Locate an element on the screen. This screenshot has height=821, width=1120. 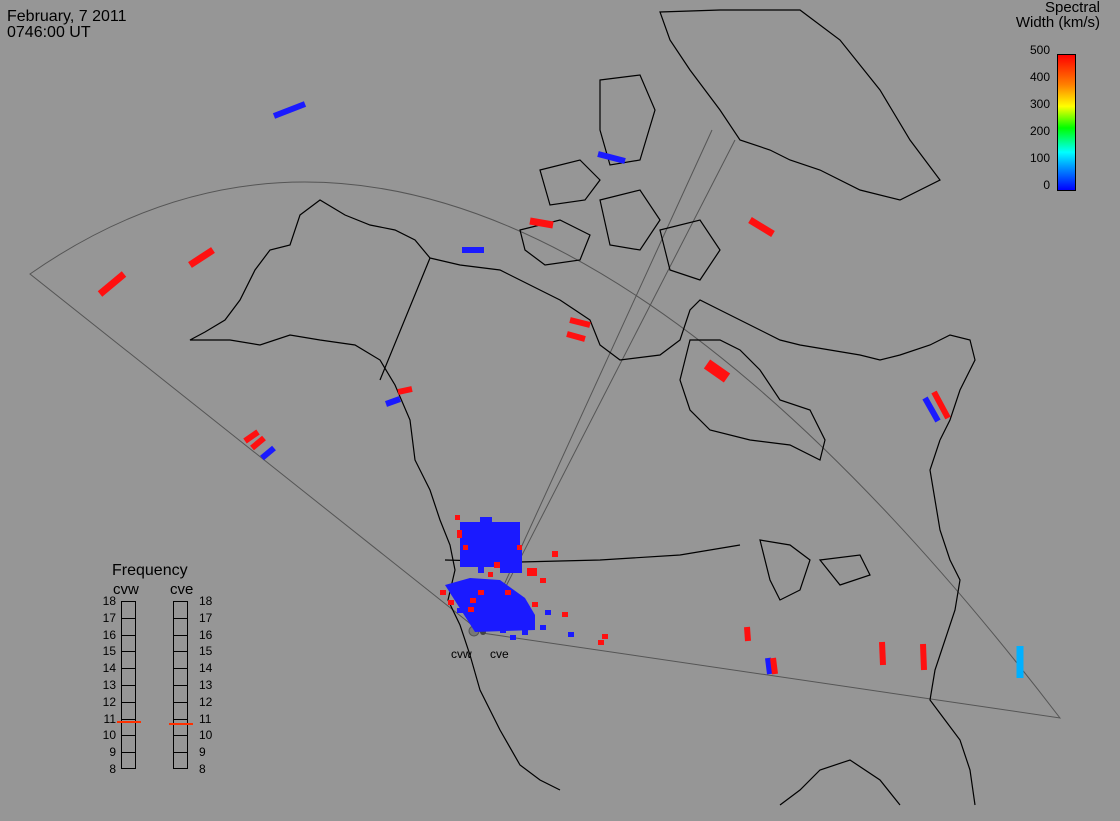
colorbar-tick: 300 is located at coordinates (1039, 104).